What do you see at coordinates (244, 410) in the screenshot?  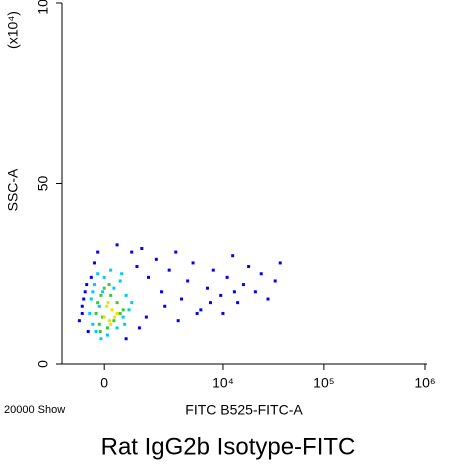 I see `x-axis-label: FITC B525-FITC-A` at bounding box center [244, 410].